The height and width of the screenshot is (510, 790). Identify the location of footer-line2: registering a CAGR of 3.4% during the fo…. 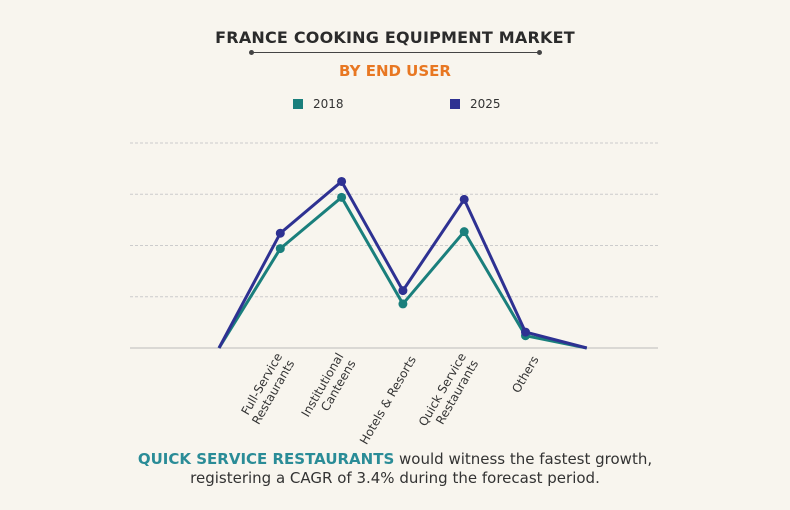
(395, 478).